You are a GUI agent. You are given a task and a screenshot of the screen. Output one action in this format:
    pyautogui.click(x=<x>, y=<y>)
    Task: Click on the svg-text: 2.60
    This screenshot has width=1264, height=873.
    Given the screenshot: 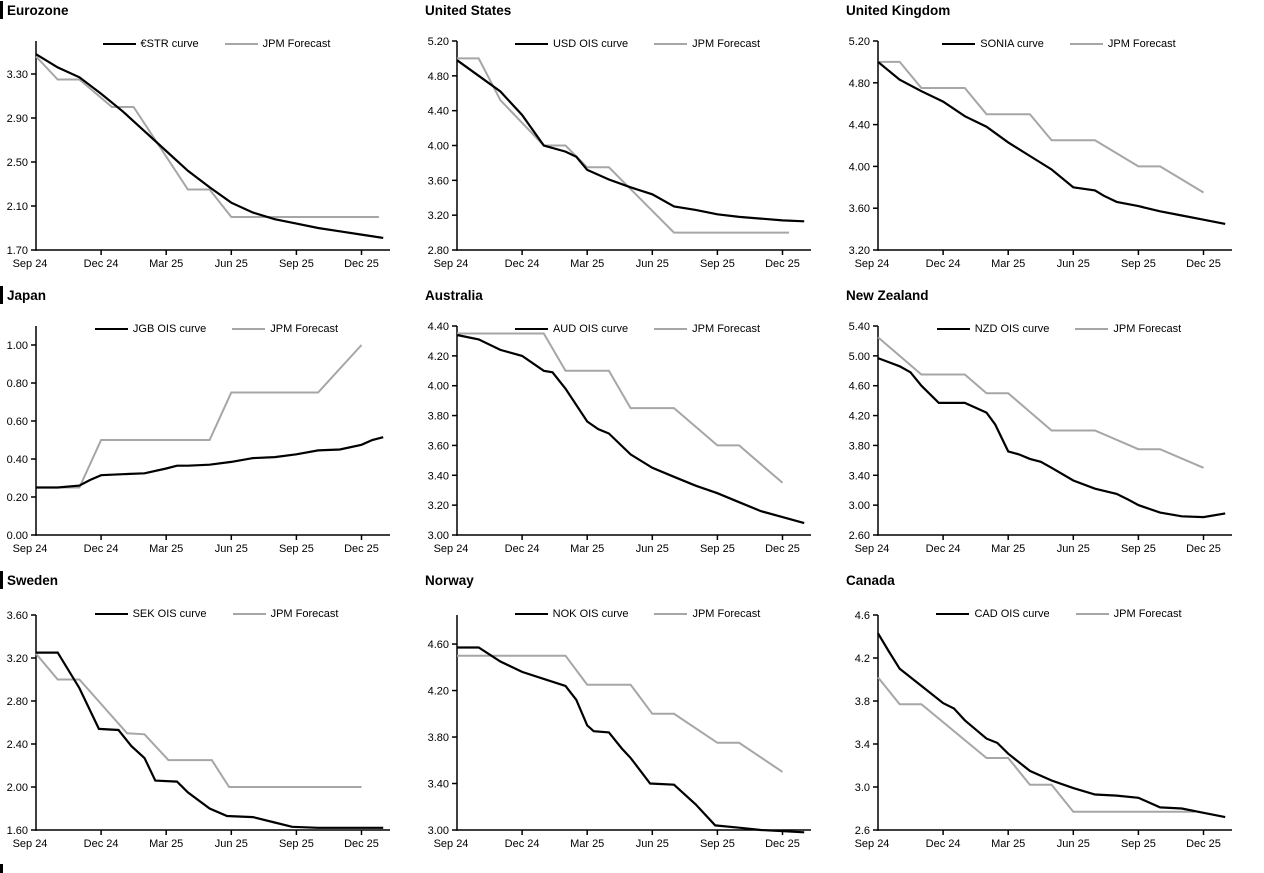 What is the action you would take?
    pyautogui.click(x=859, y=536)
    